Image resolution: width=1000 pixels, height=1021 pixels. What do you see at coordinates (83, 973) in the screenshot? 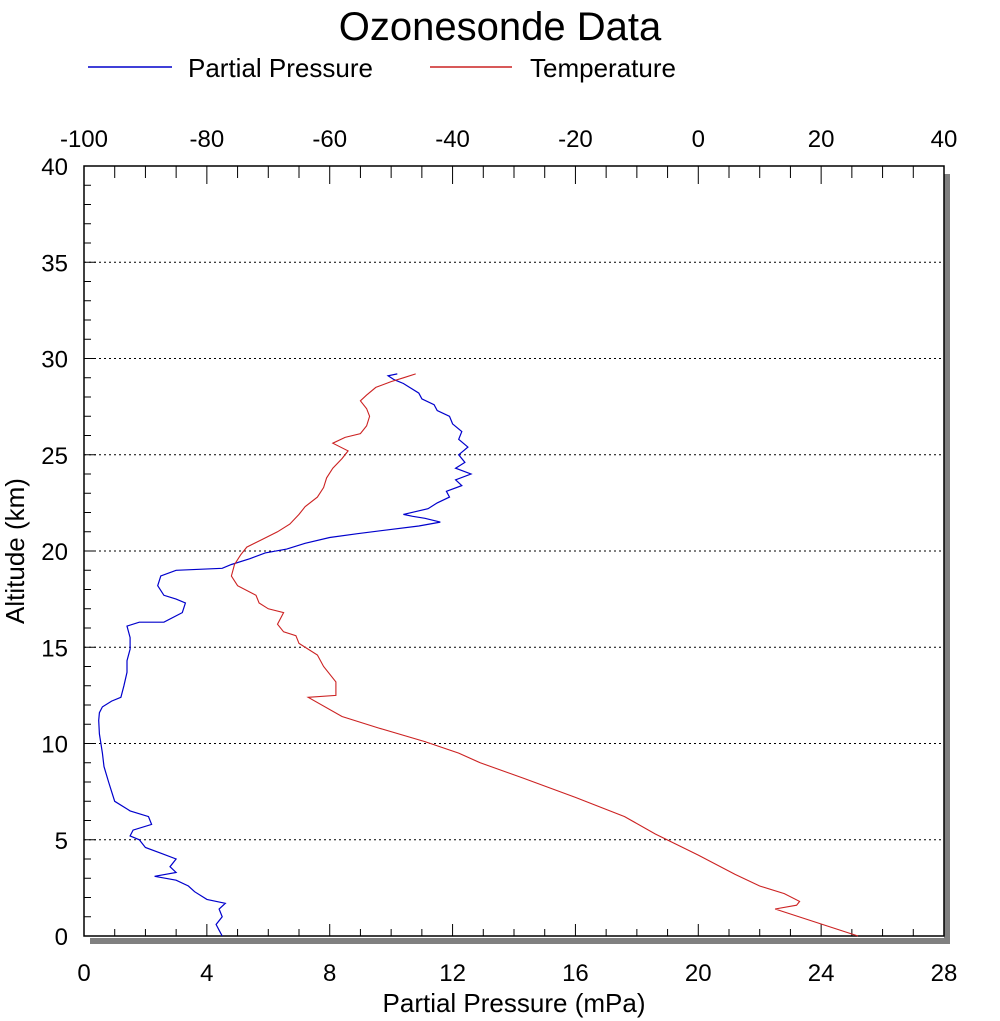
I see `x-bottom-tick-label: 0` at bounding box center [83, 973].